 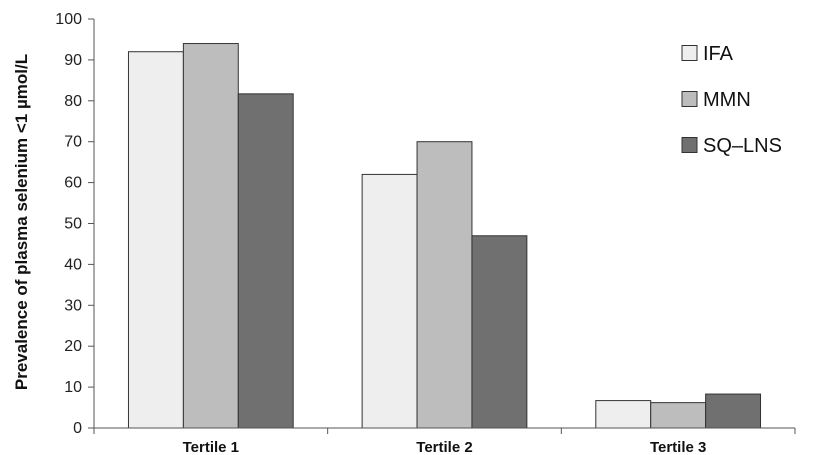 I want to click on y-tick-label: 90, so click(x=73, y=60).